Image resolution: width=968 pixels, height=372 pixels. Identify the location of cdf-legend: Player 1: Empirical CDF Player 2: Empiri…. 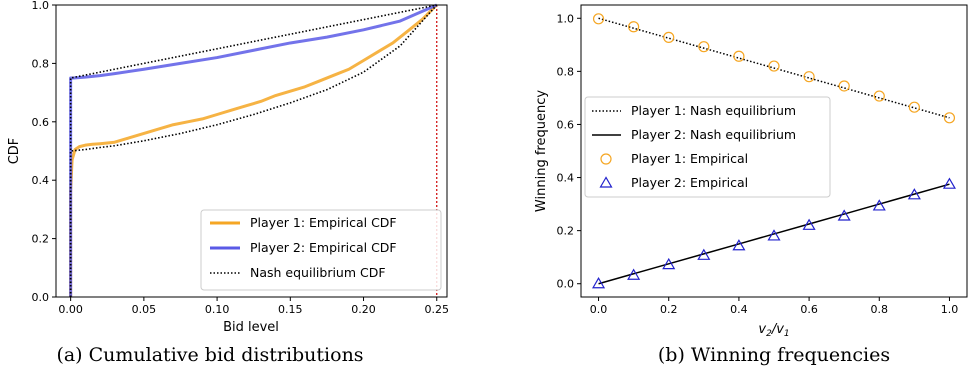
(321, 250).